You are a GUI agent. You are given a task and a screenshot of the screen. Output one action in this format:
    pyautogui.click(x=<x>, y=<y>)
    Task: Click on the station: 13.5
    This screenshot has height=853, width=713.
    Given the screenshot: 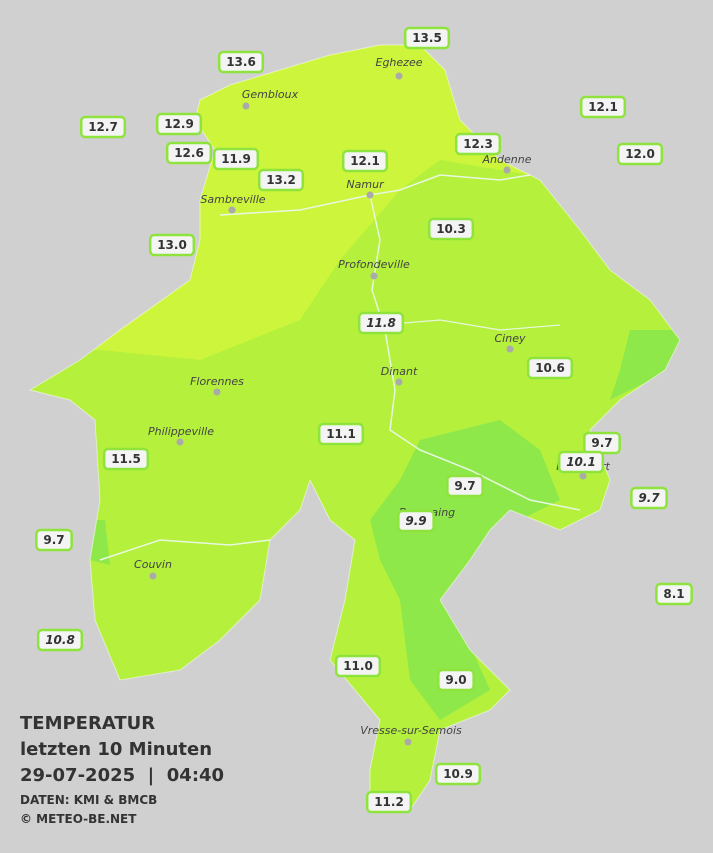 What is the action you would take?
    pyautogui.click(x=427, y=38)
    